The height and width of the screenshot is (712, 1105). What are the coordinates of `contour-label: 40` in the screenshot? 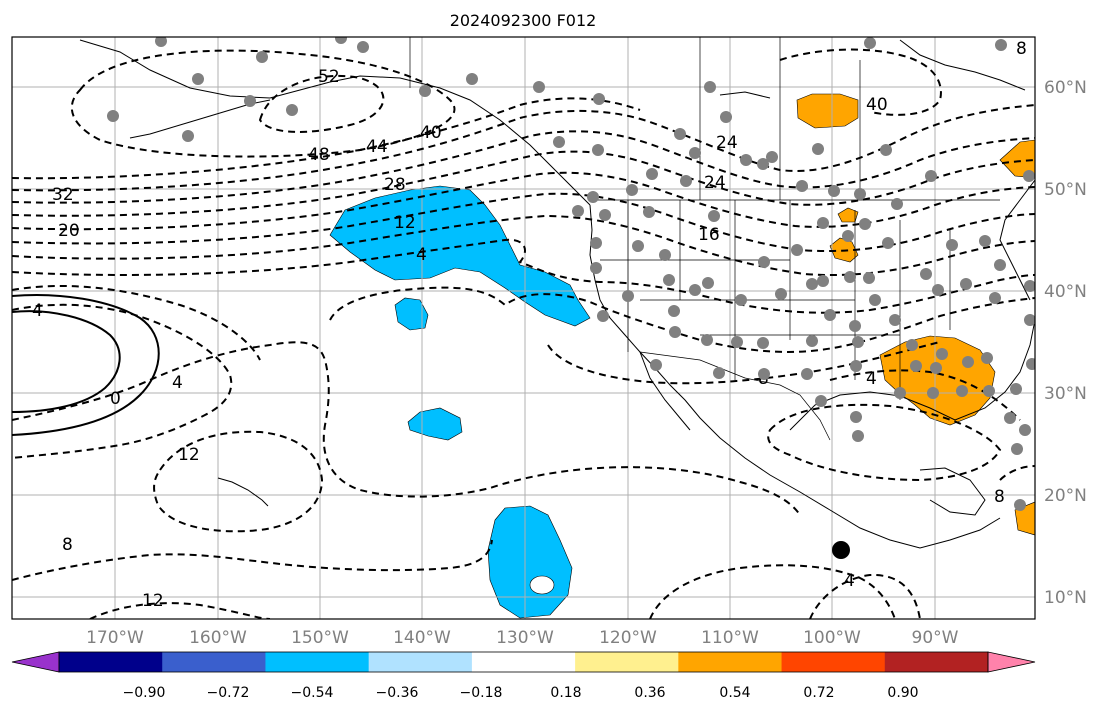 It's located at (877, 105).